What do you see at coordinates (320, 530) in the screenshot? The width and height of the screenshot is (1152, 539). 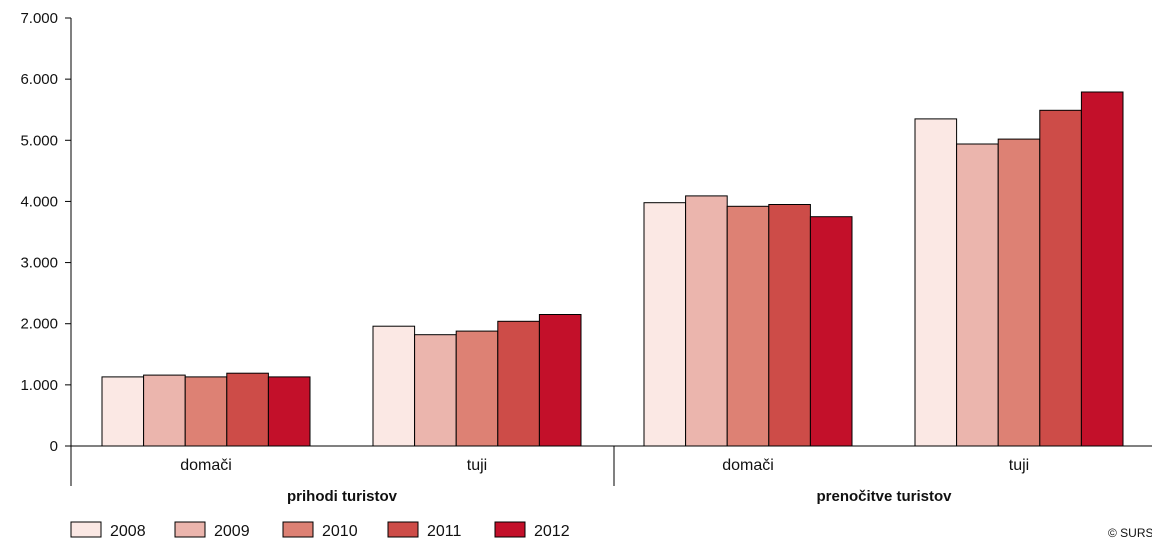 I see `legend: 2008 2009 2010 2011 2012` at bounding box center [320, 530].